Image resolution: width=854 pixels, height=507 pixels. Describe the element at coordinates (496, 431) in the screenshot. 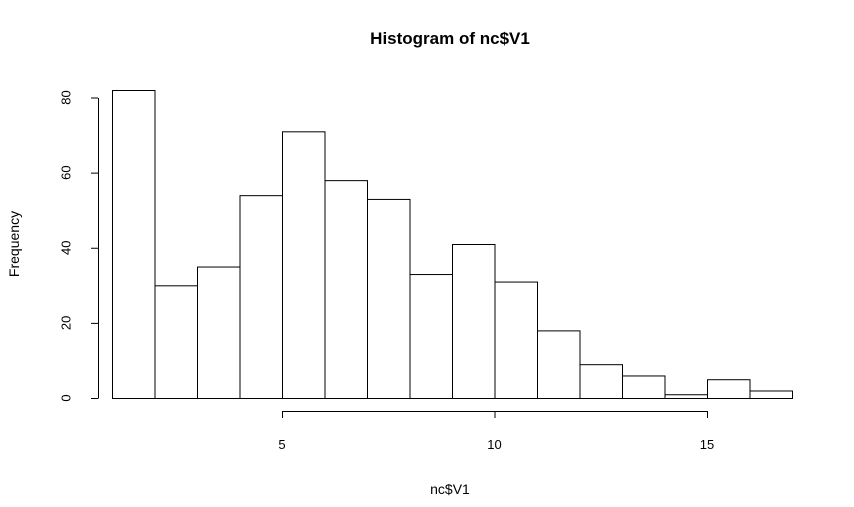

I see `x-axis: 5 10 15` at that location.